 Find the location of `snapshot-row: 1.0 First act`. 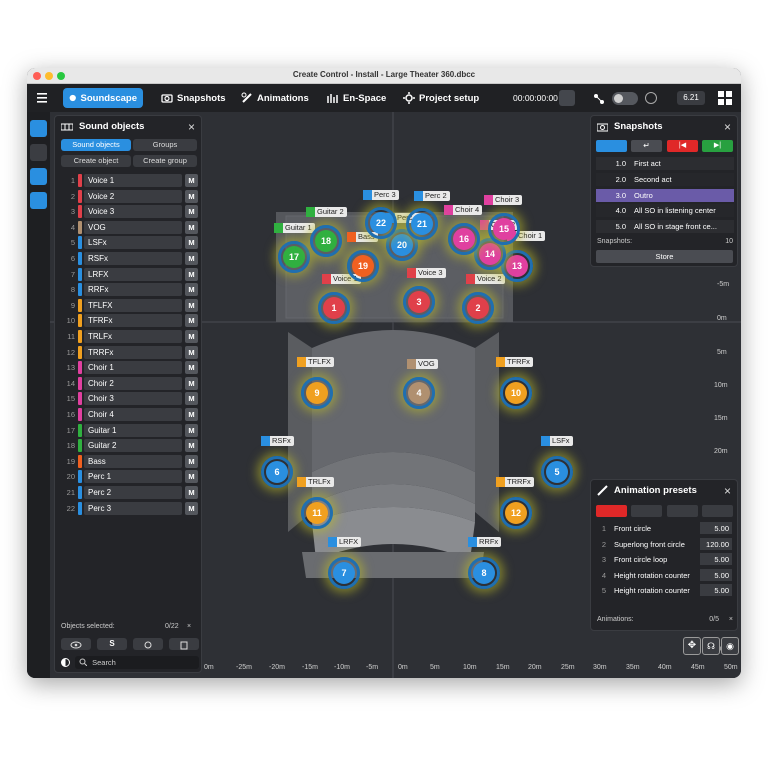

snapshot-row: 1.0 First act is located at coordinates (665, 163).